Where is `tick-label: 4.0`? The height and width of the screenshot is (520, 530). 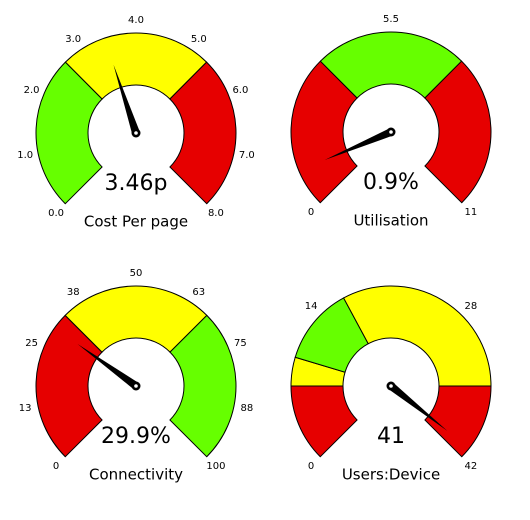 tick-label: 4.0 is located at coordinates (136, 20).